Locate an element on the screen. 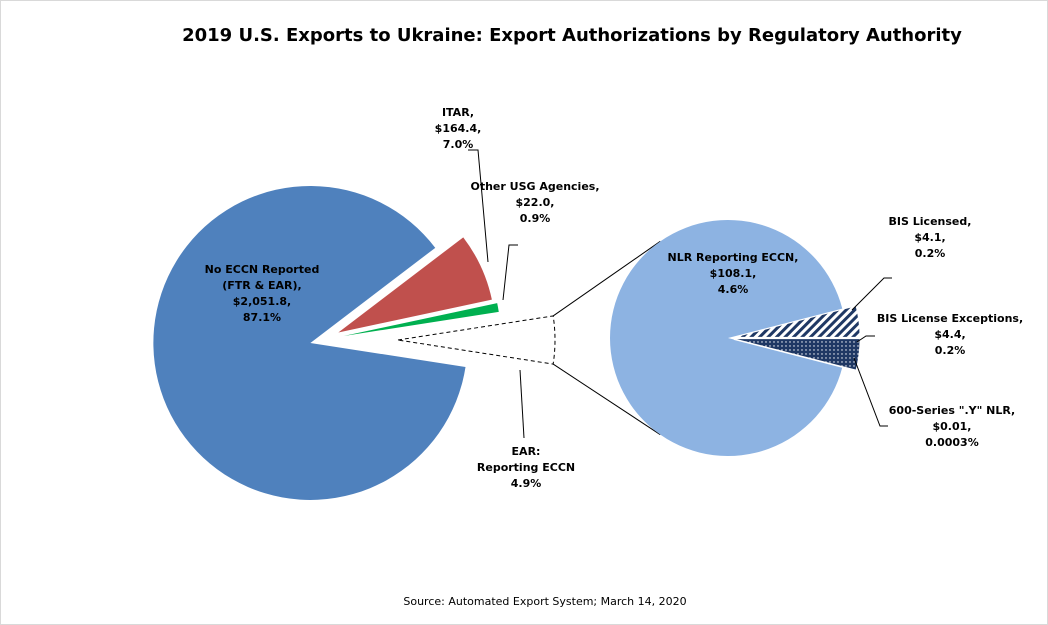 This screenshot has width=1048, height=625. data-label: No ECCN Reported is located at coordinates (262, 269).